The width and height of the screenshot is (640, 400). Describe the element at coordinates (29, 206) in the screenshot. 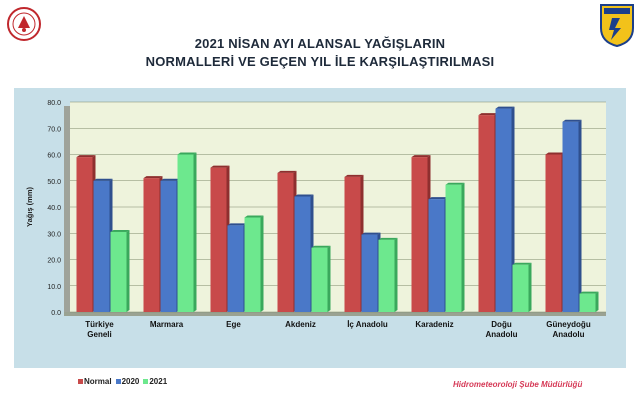

I see `y-axis-label: Yağış (mm)` at that location.